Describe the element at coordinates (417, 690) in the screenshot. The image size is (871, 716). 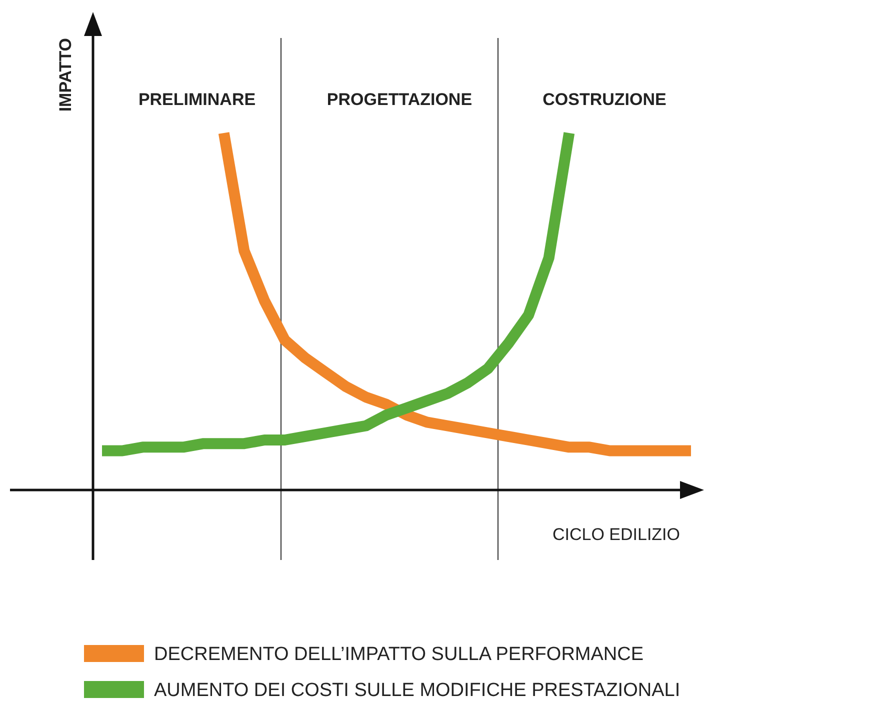
I see `legend-label: AUMENTO DEI COSTI SULLE MODIFICHE PRESTAZIONALI` at that location.